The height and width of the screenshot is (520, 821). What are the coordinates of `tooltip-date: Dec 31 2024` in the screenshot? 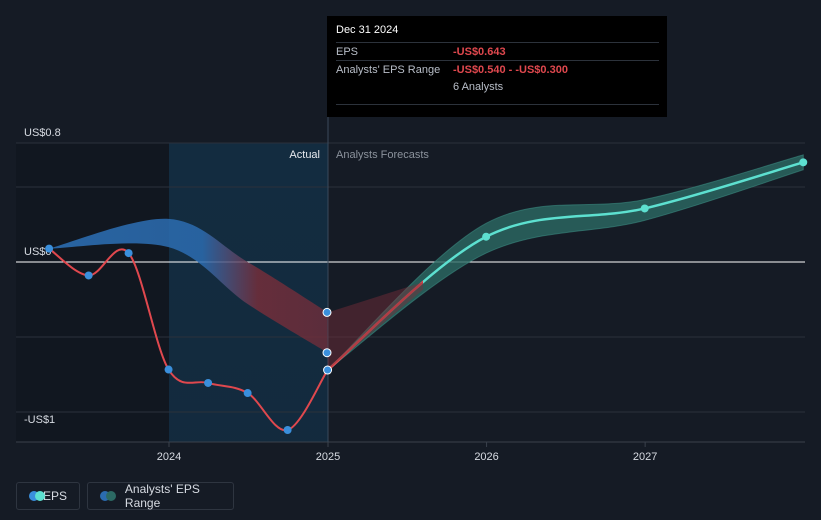 It's located at (367, 30).